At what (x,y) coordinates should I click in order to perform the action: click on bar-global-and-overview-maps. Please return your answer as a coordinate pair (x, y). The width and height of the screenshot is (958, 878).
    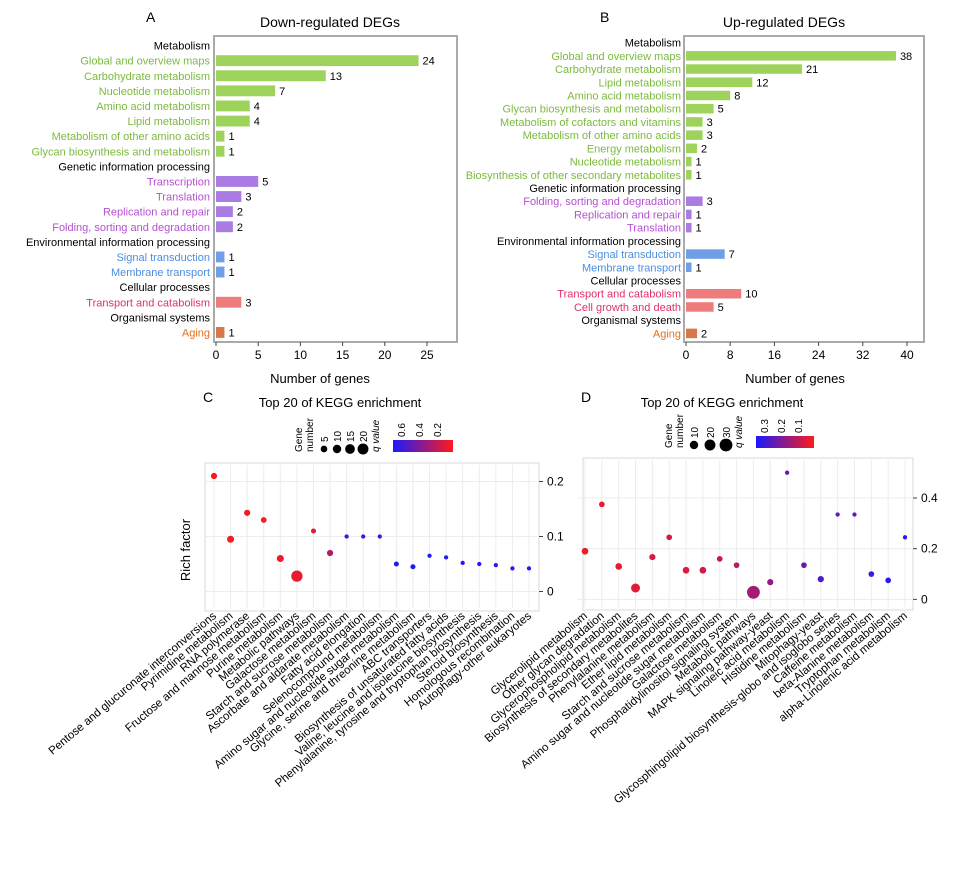
    Looking at the image, I should click on (317, 61).